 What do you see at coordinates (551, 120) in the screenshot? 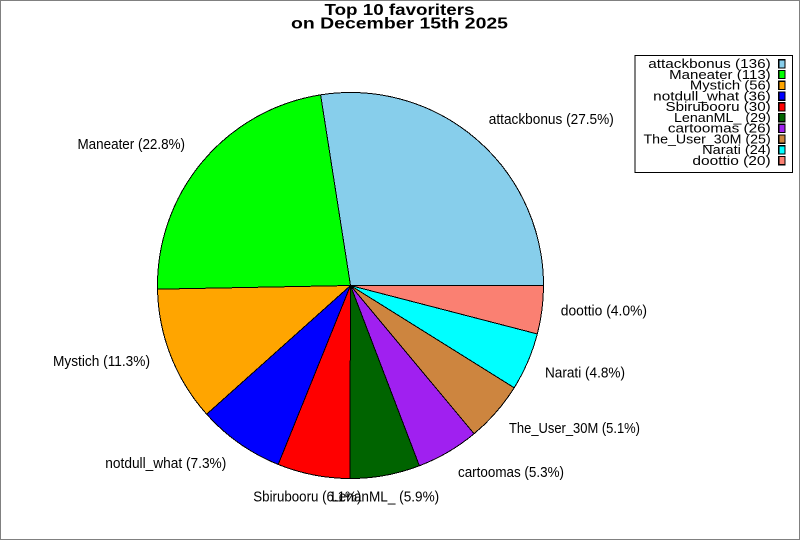
I see `svg-text: attackbonus (27.5%)` at bounding box center [551, 120].